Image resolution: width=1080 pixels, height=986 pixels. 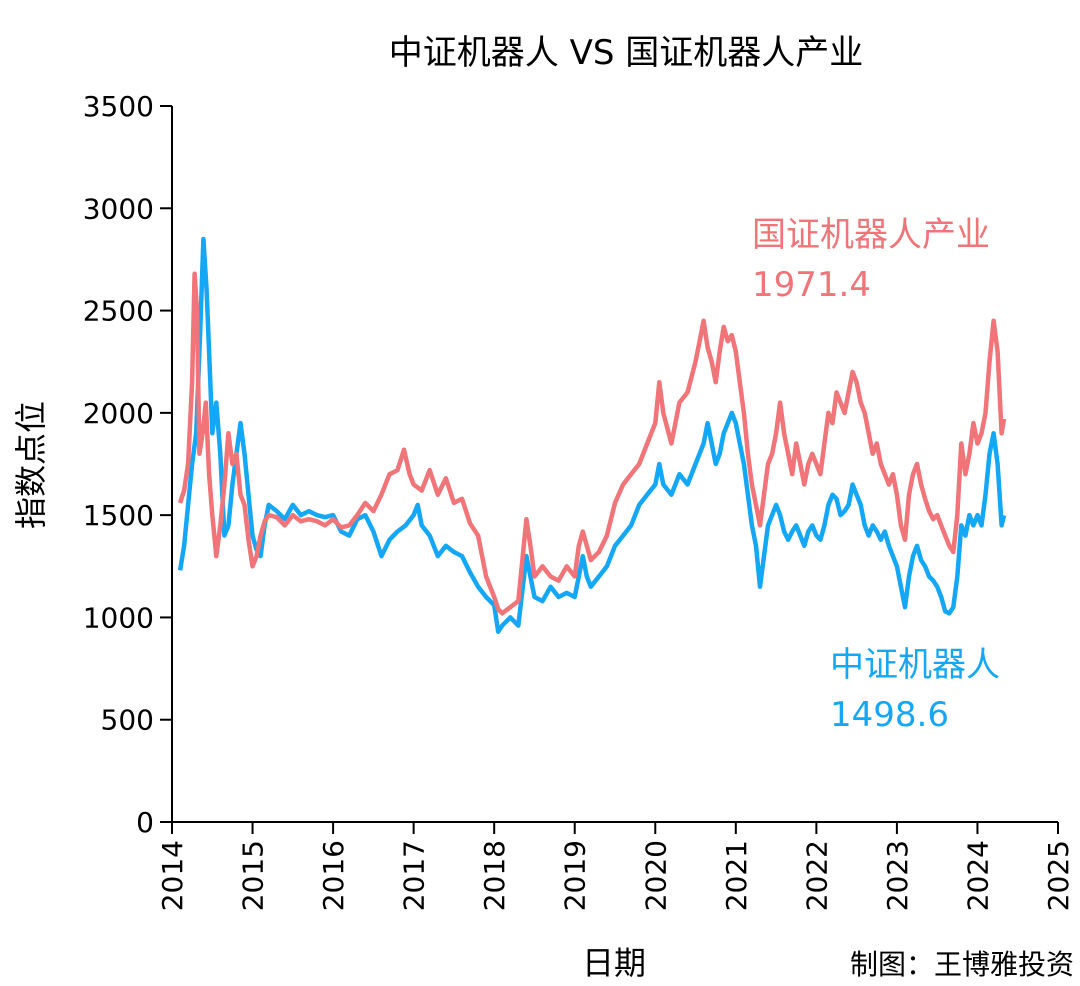 What do you see at coordinates (118, 413) in the screenshot?
I see `y-tick-label: 2000` at bounding box center [118, 413].